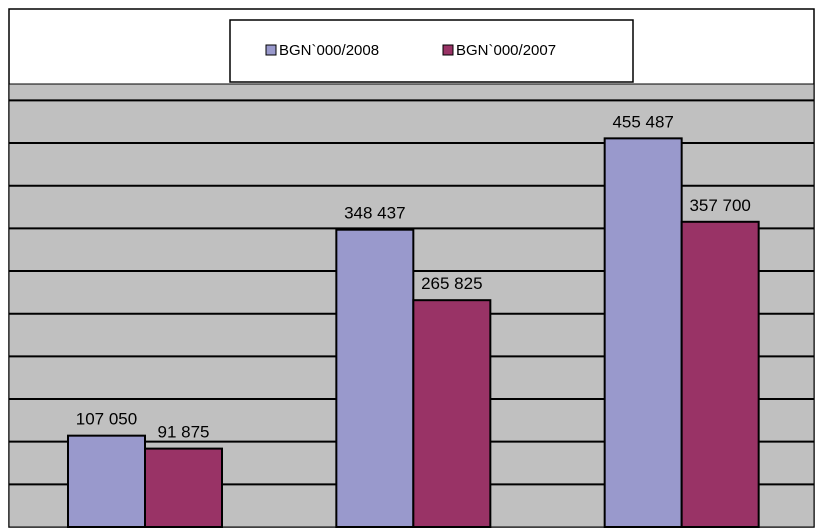 Image resolution: width=817 pixels, height=530 pixels. I want to click on legend-label-2007: BGN`000/2007, so click(506, 50).